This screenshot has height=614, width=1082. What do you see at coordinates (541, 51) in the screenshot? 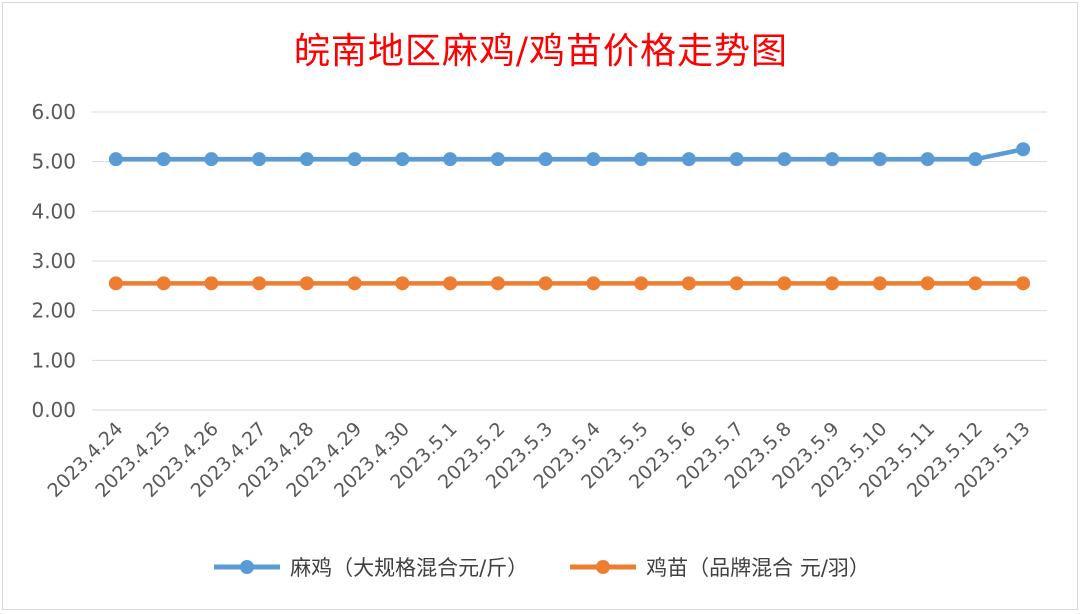
I see `chart-title: 皖南地区麻鸡/鸡苗价格走势图` at bounding box center [541, 51].